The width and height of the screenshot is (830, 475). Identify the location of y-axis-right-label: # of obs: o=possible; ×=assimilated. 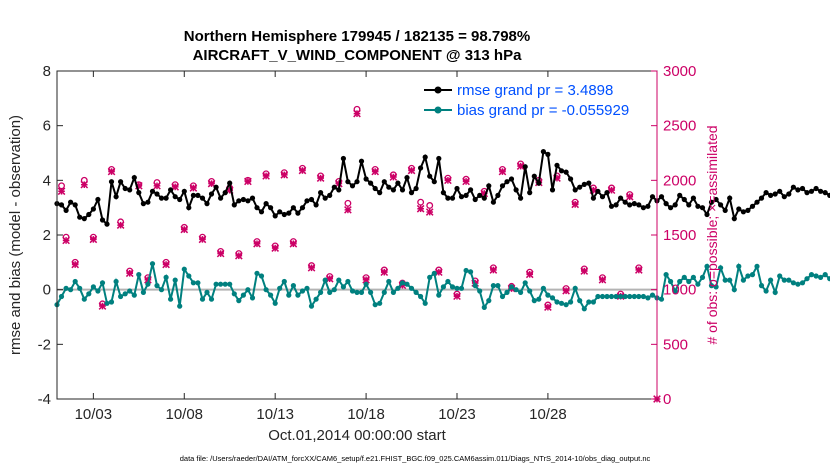
(712, 234).